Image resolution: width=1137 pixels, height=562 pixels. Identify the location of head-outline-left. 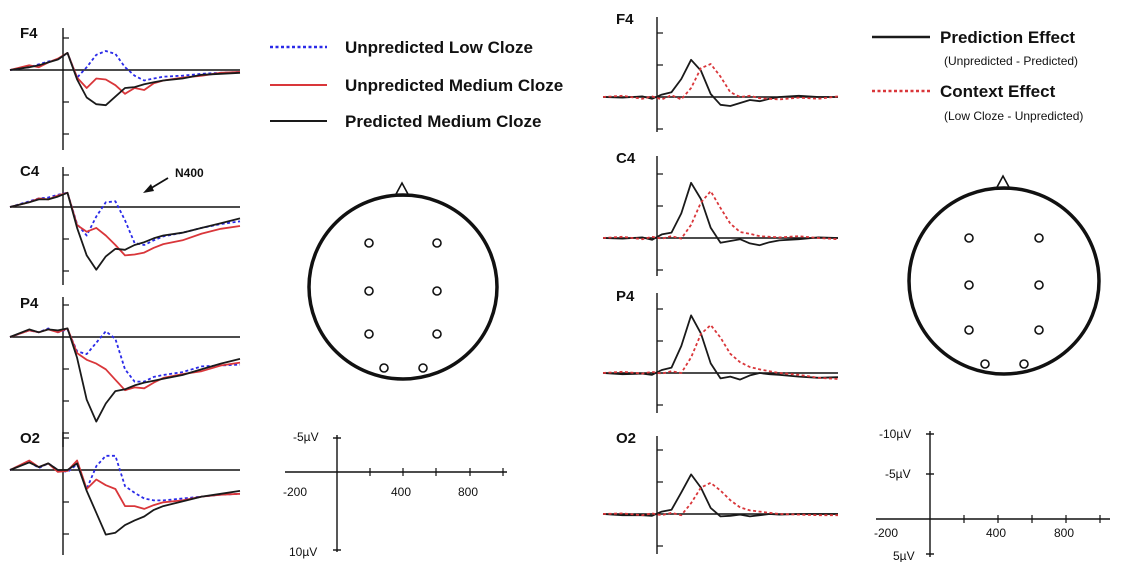
(403, 287).